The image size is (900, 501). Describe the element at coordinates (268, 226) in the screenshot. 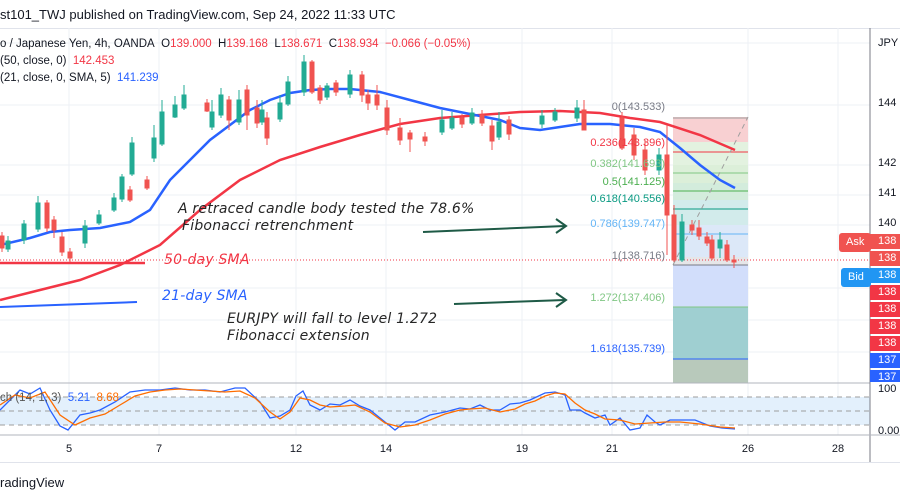

I see `annotation-retrace-2: Fibonacci retrenchment` at that location.